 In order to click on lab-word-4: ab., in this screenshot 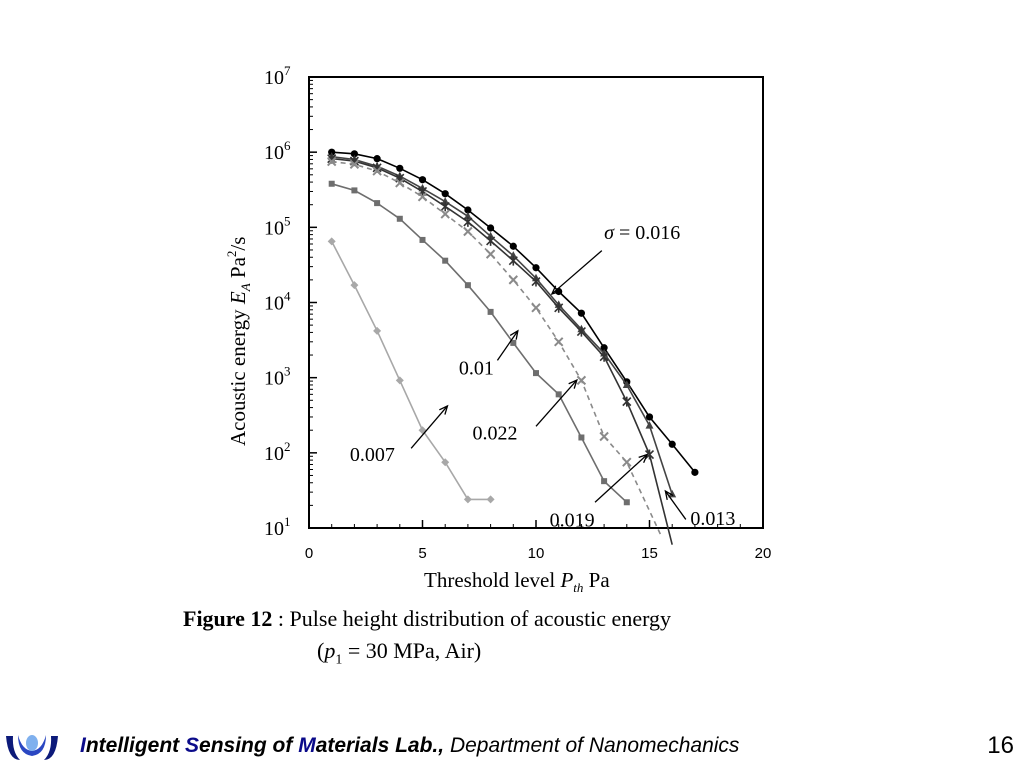, I will do `click(426, 745)`.